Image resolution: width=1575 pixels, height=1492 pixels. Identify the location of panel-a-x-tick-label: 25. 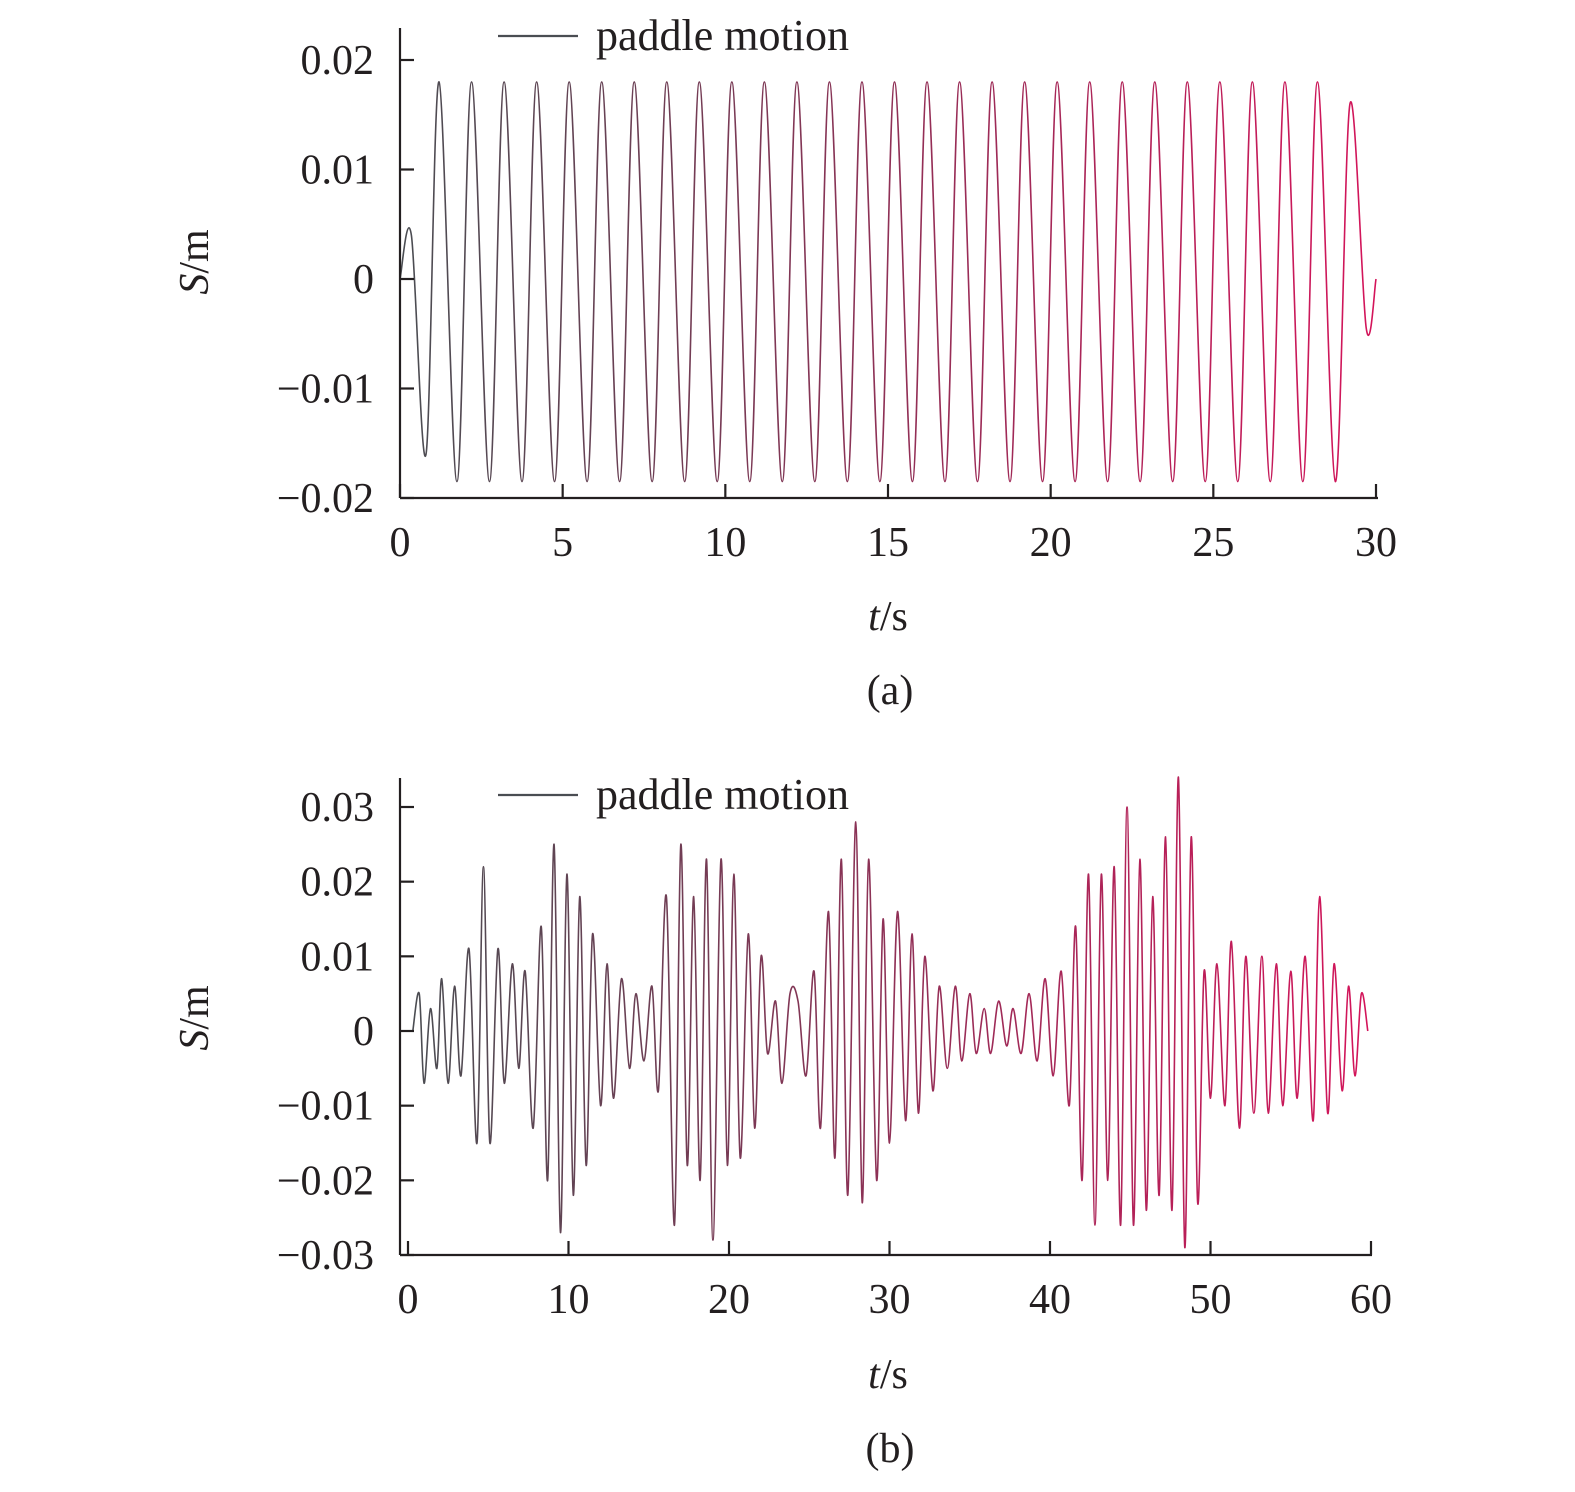
(1213, 543).